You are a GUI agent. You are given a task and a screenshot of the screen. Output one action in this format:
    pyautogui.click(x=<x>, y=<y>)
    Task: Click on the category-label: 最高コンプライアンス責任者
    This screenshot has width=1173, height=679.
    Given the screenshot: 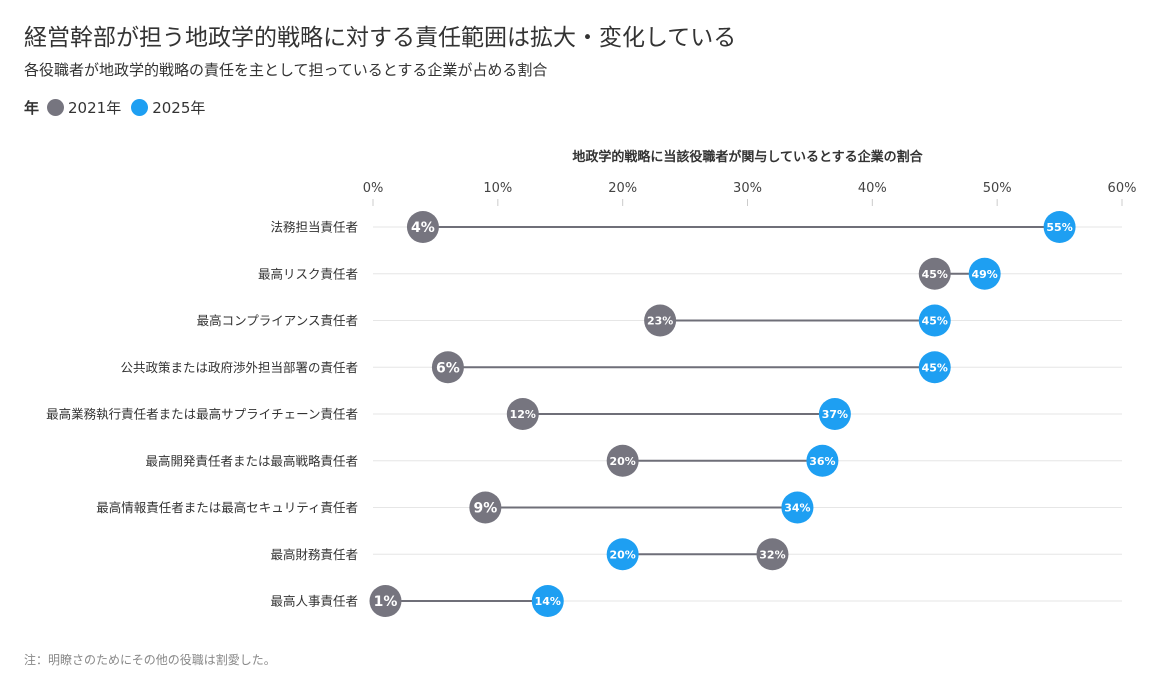 What is the action you would take?
    pyautogui.click(x=277, y=320)
    